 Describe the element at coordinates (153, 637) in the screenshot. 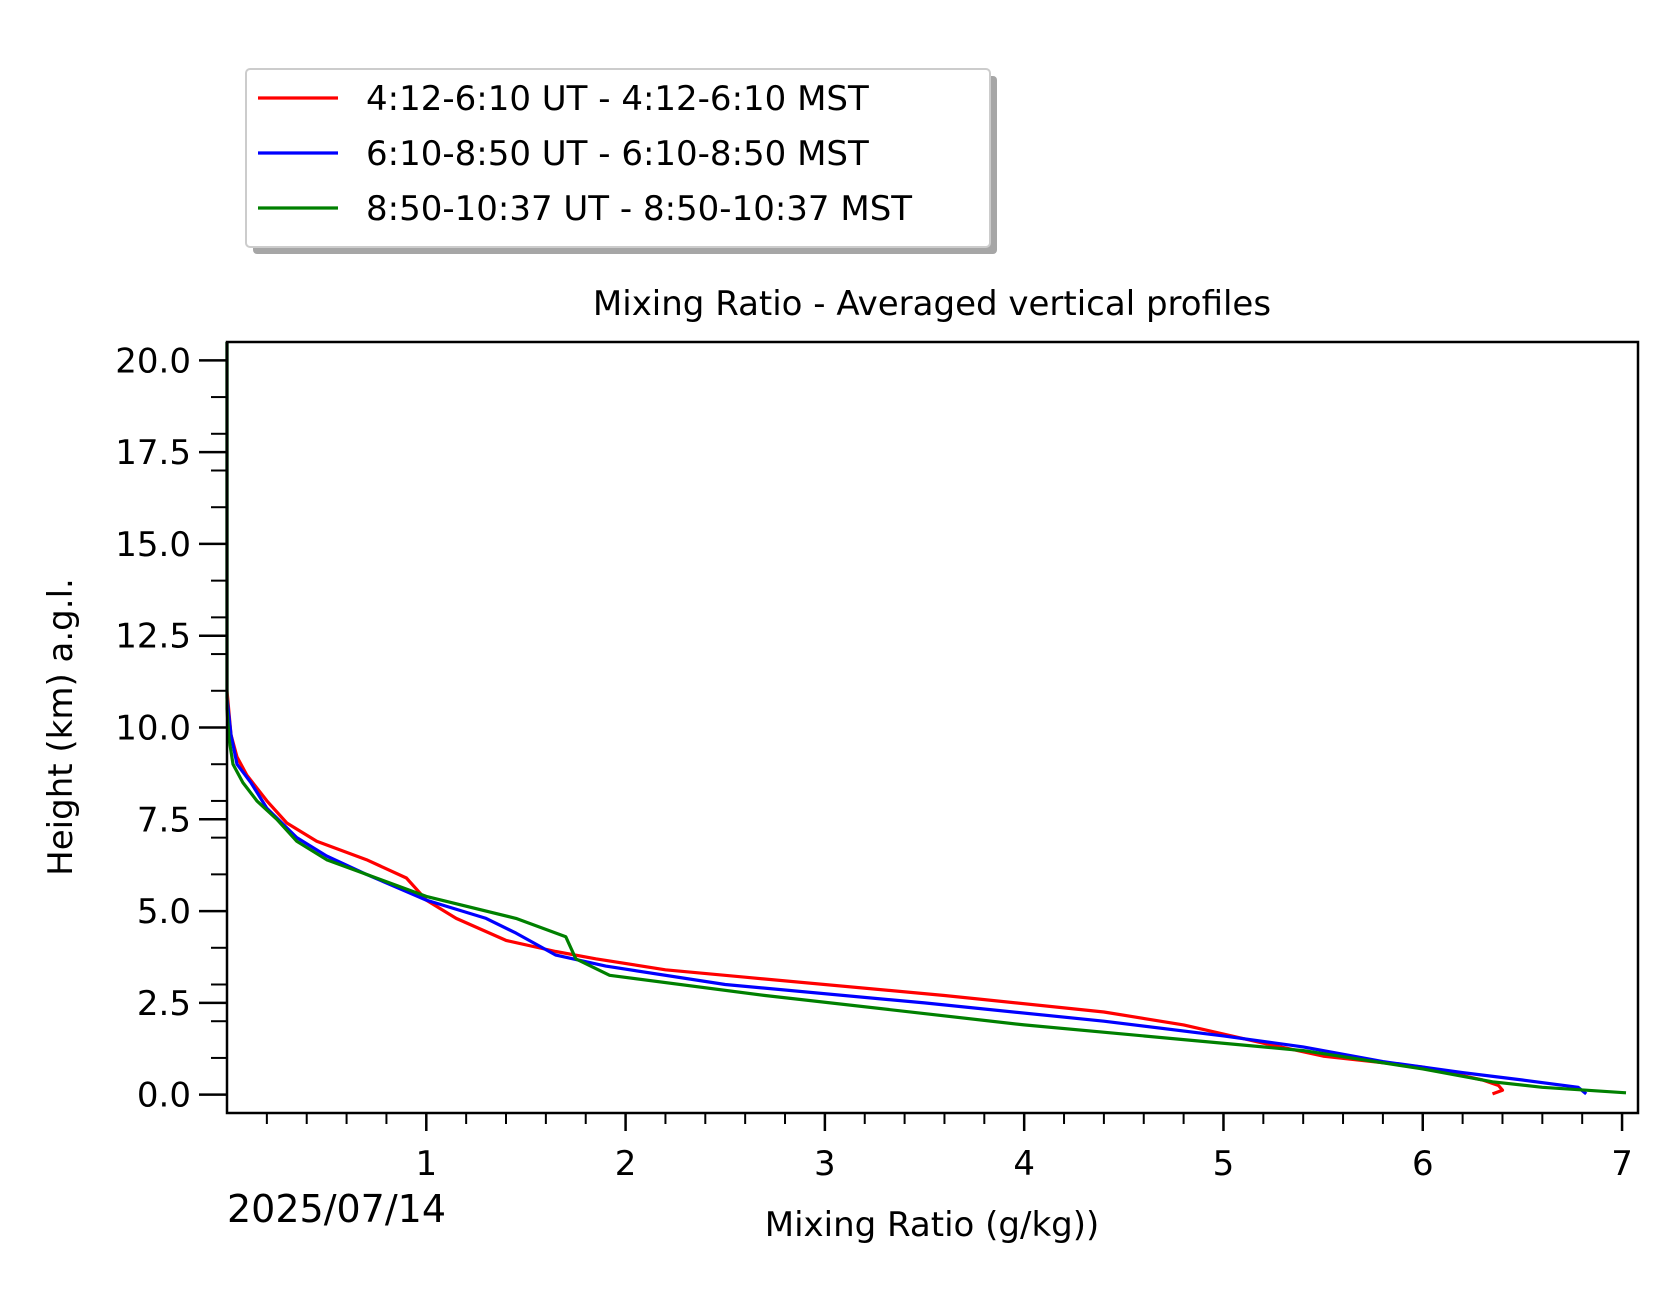

I see `y-tick-label: 12.5` at that location.